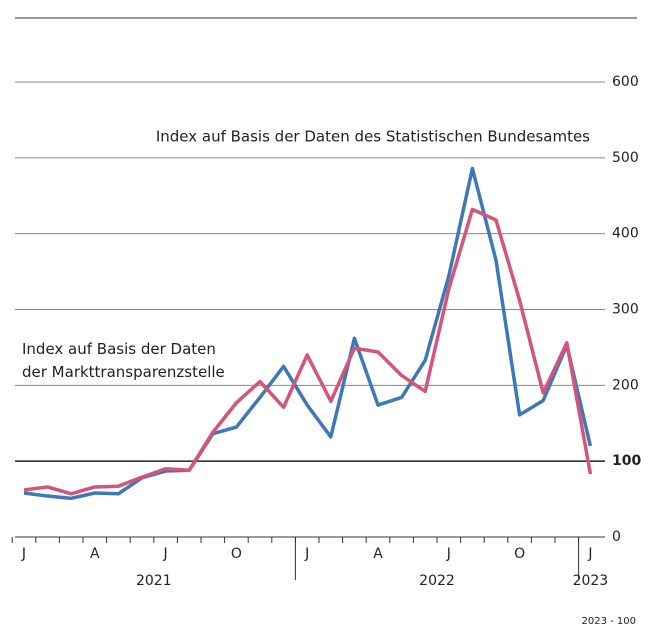 The image size is (651, 631). I want to click on y-tick-label: 0, so click(616, 537).